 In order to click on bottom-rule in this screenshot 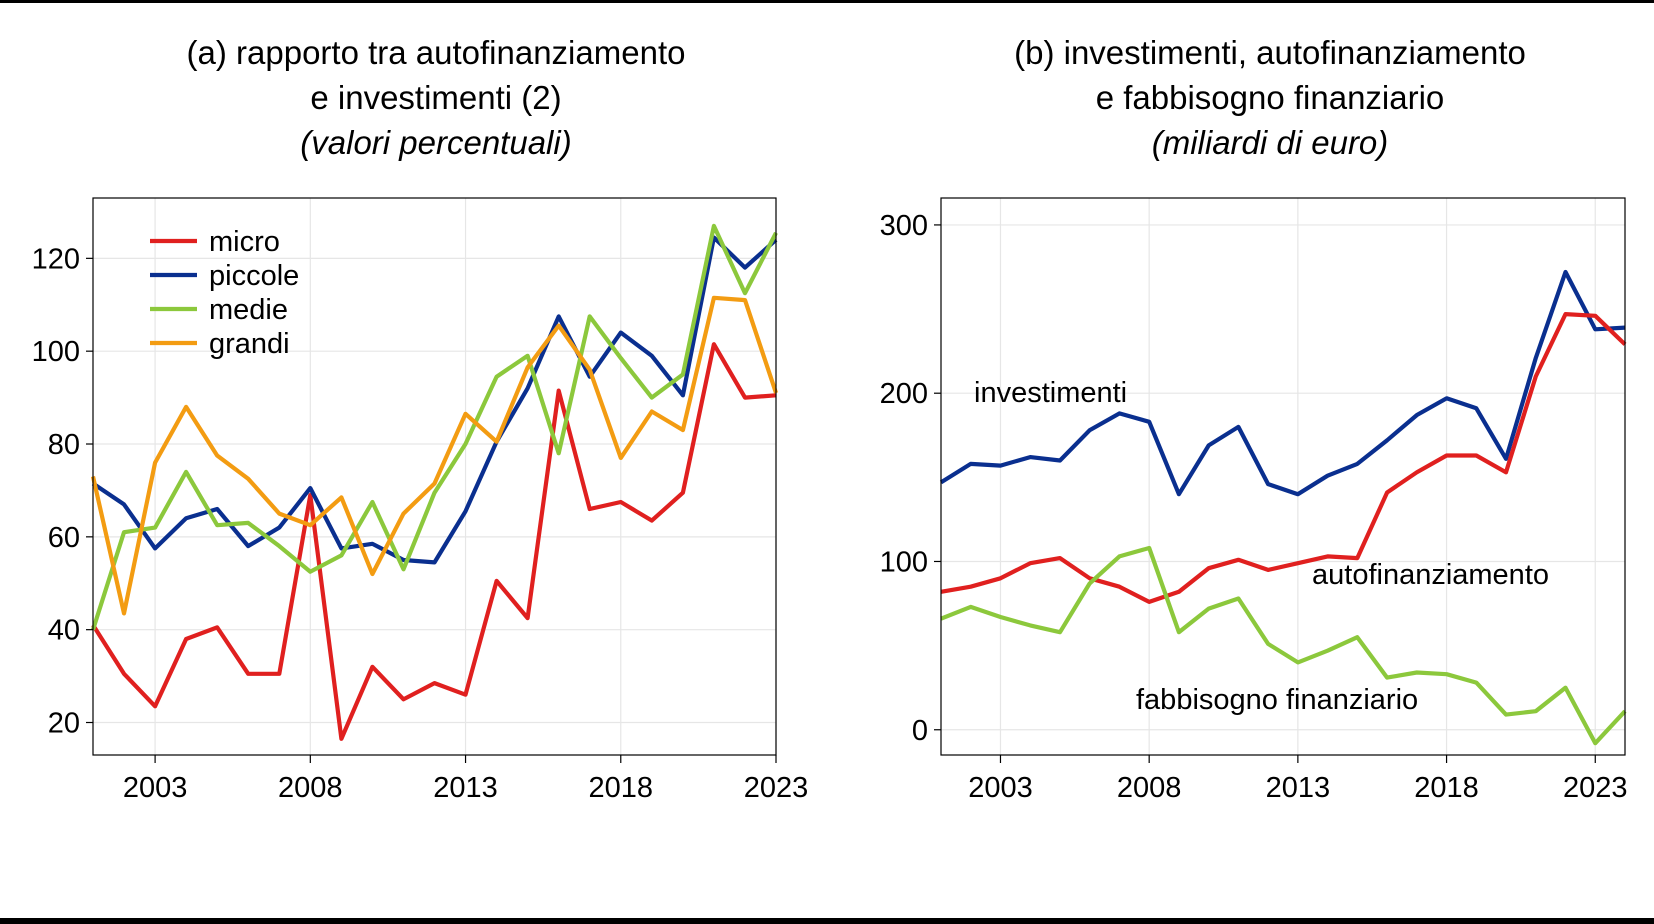, I will do `click(827, 921)`.